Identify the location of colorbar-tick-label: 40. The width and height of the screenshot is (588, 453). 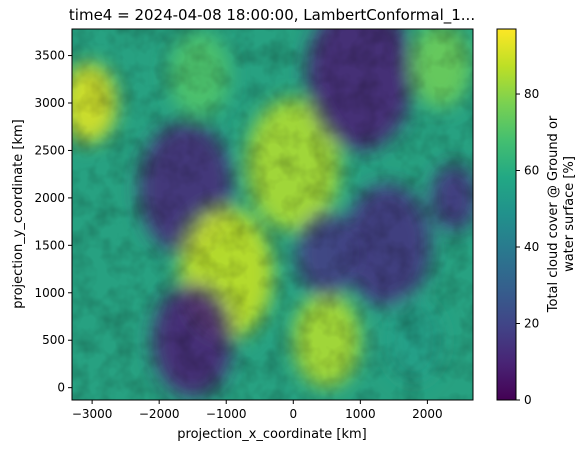
(531, 247).